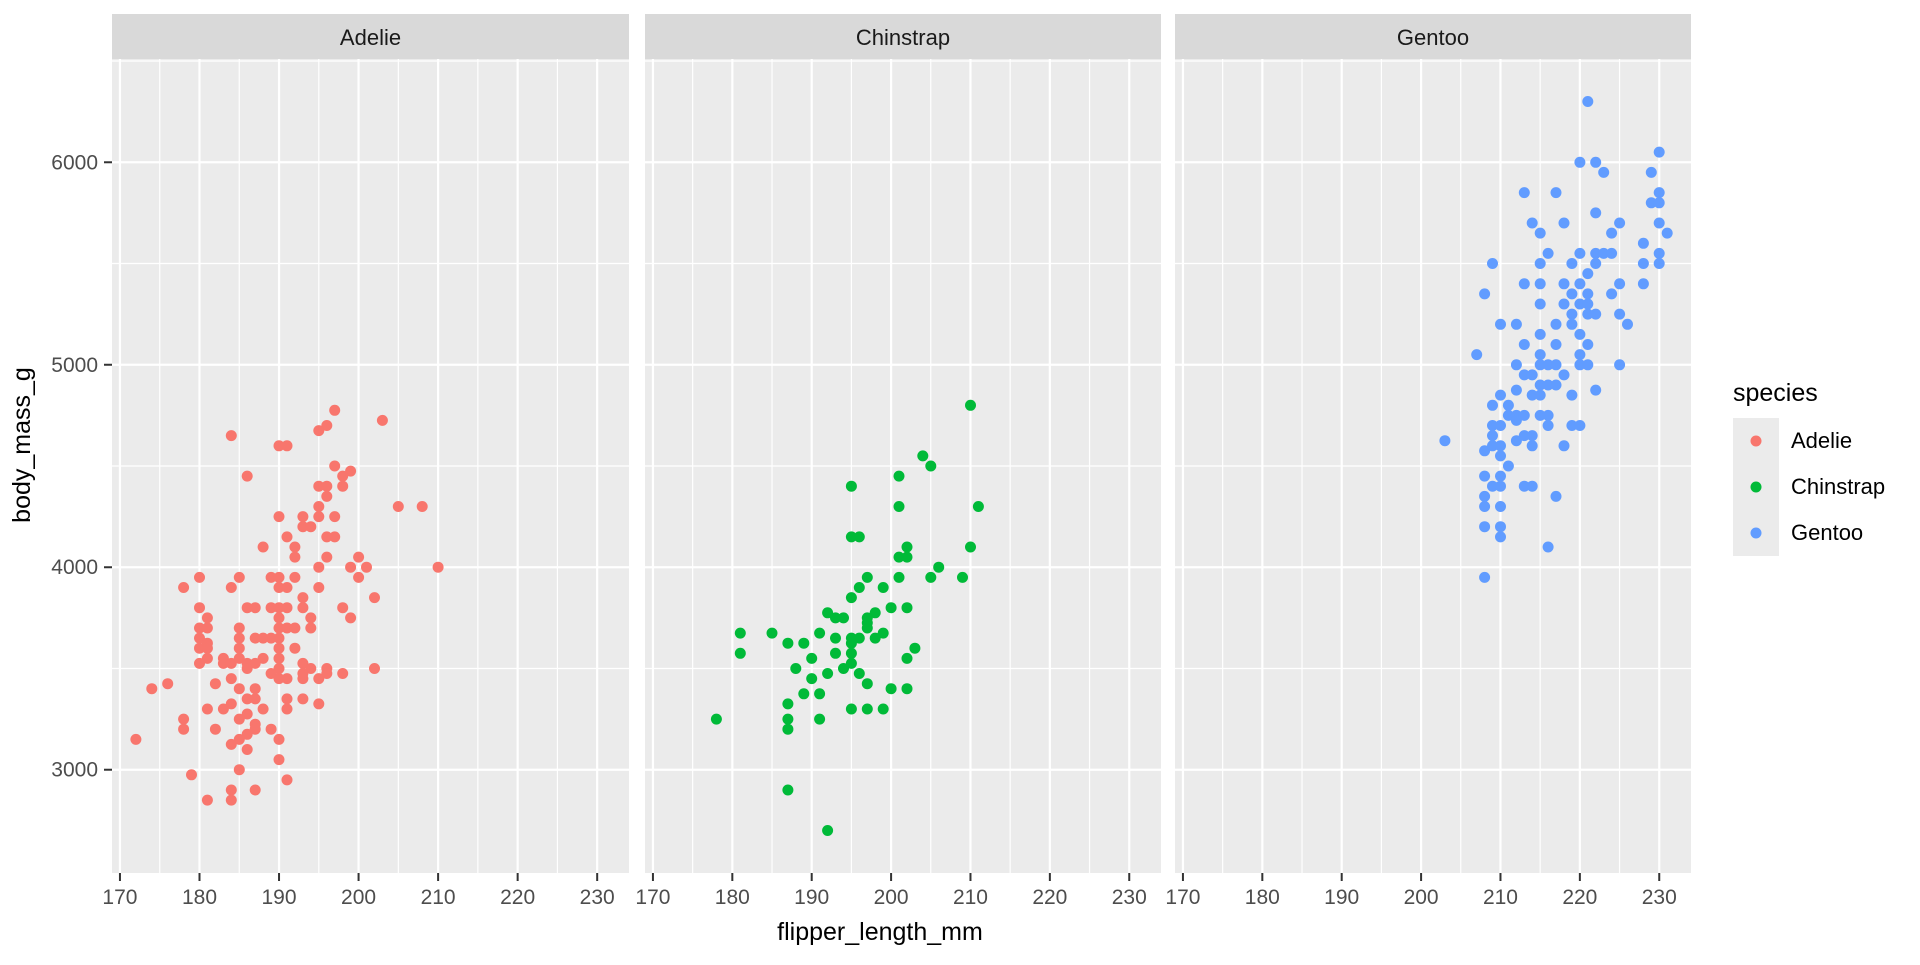  I want to click on facet-strip-label: Adelie, so click(370, 37).